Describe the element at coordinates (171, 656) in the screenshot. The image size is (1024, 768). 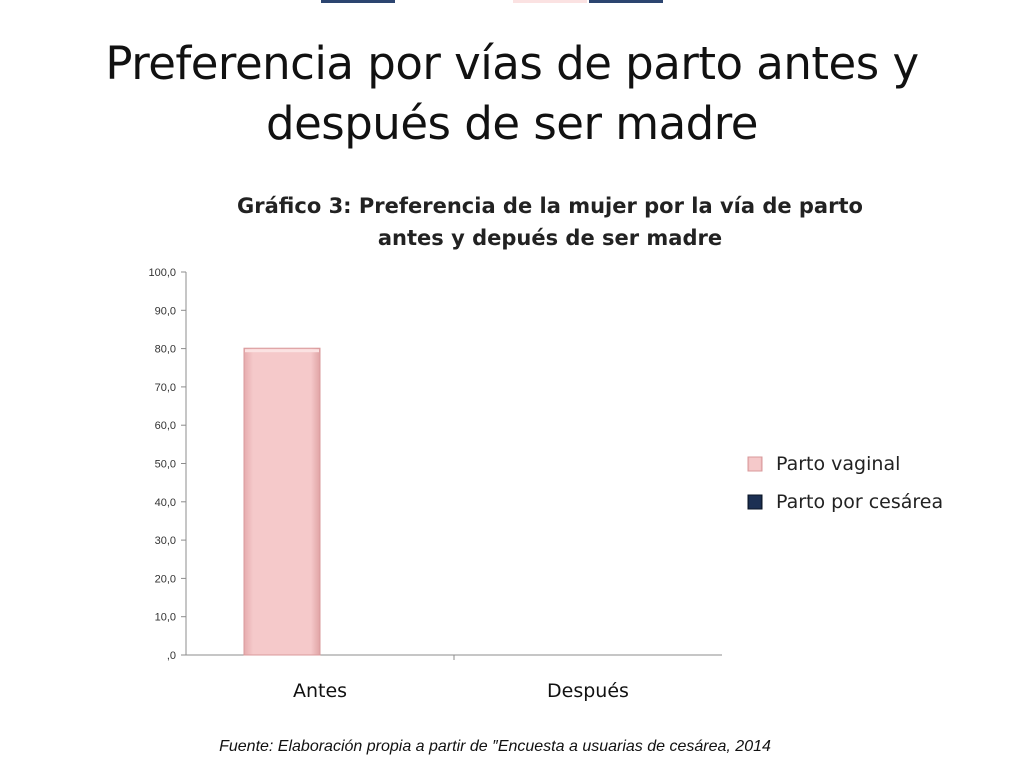
I see `y-tick-label: ,0` at that location.